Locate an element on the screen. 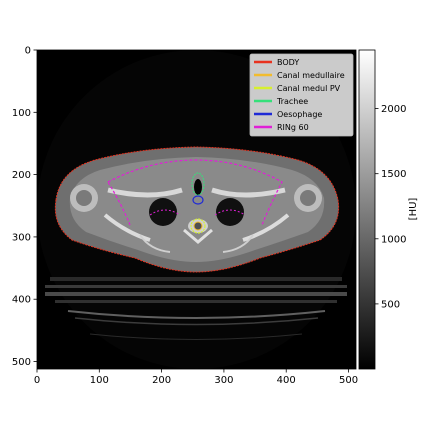 This screenshot has width=432, height=432. y-tick-label: 200 is located at coordinates (21, 175).